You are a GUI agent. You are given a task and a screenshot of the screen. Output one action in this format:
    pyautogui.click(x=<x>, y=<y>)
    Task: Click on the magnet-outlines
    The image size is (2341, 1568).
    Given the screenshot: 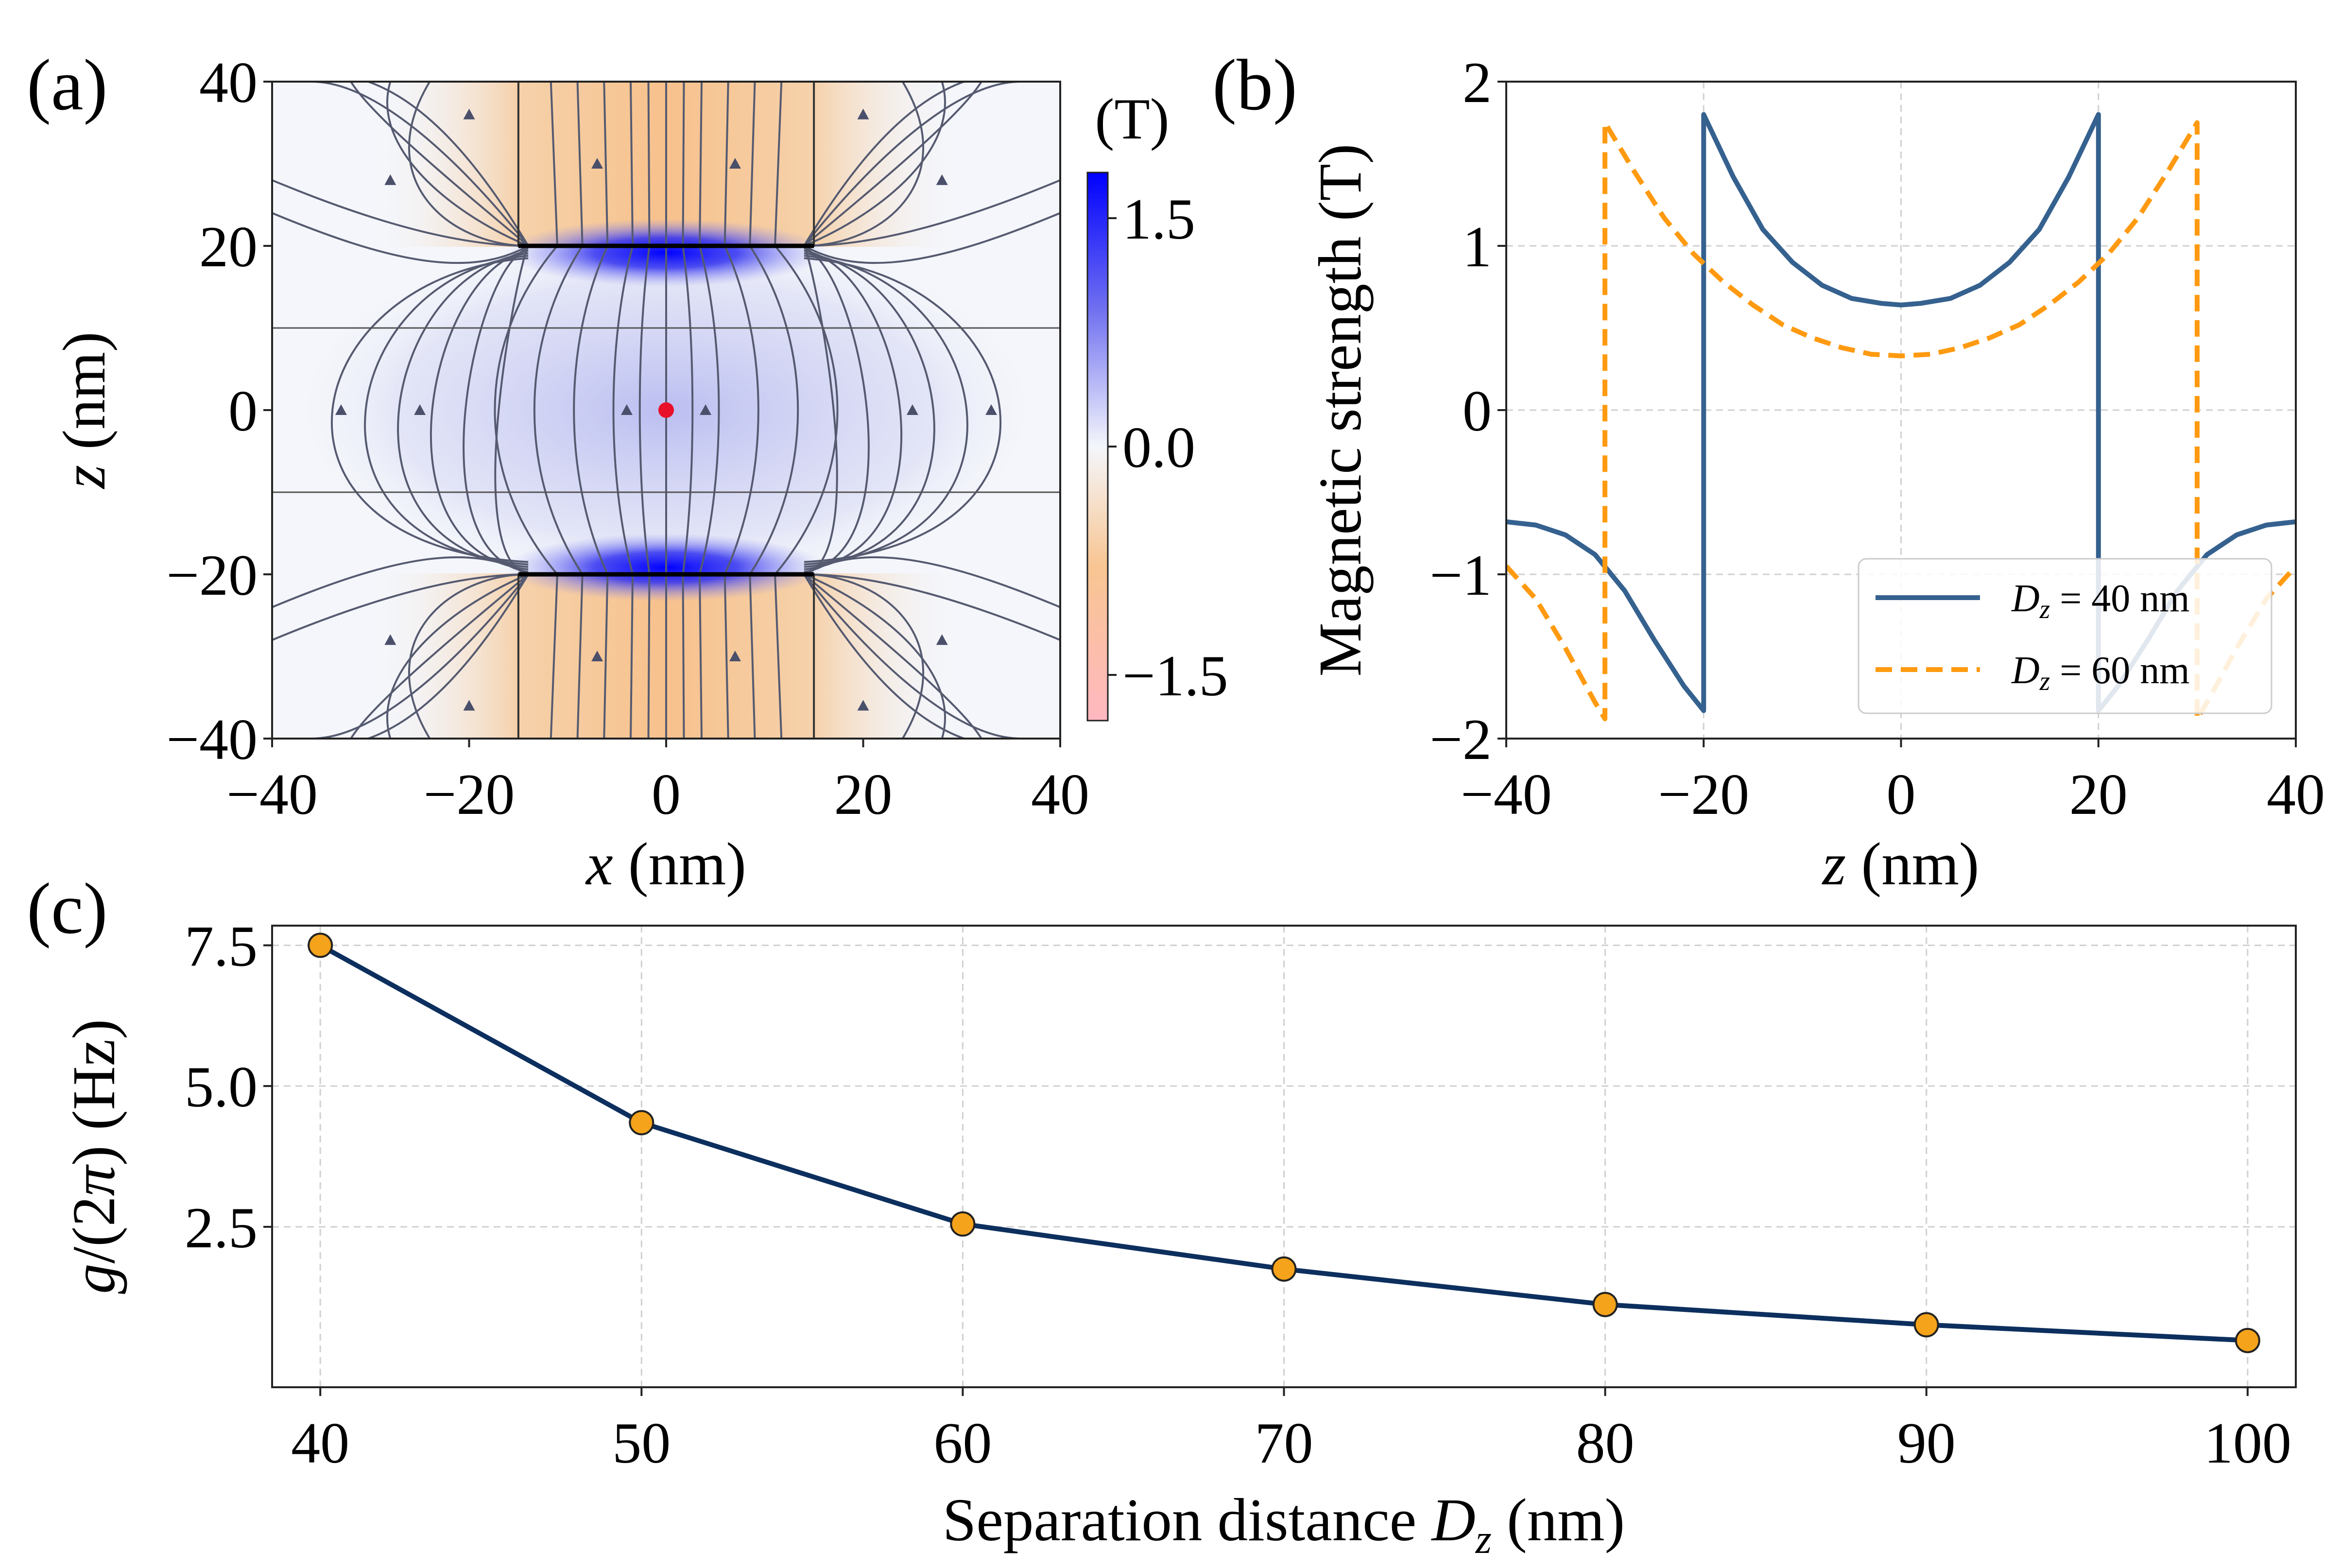 What is the action you would take?
    pyautogui.click(x=666, y=410)
    